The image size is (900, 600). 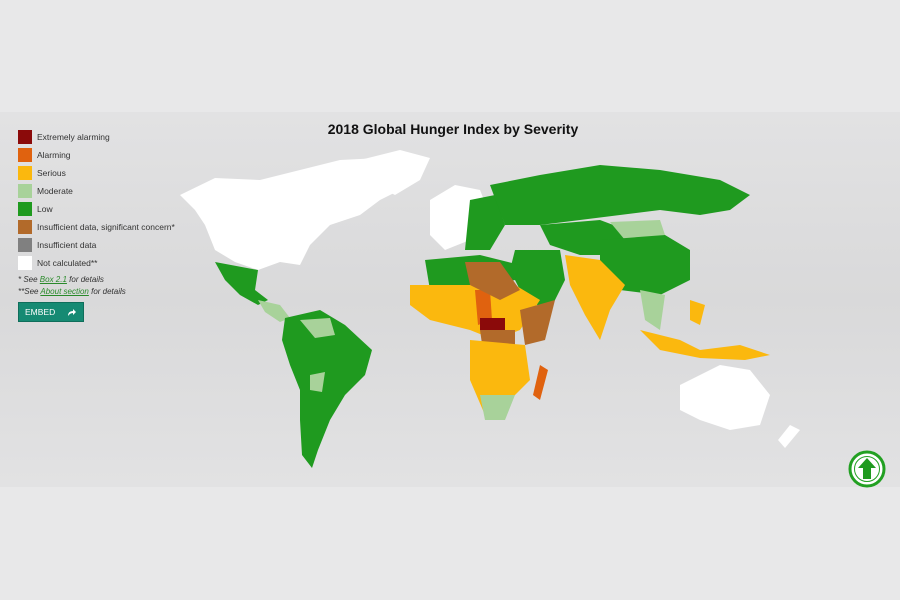 I want to click on region-mexico, so click(x=241, y=283).